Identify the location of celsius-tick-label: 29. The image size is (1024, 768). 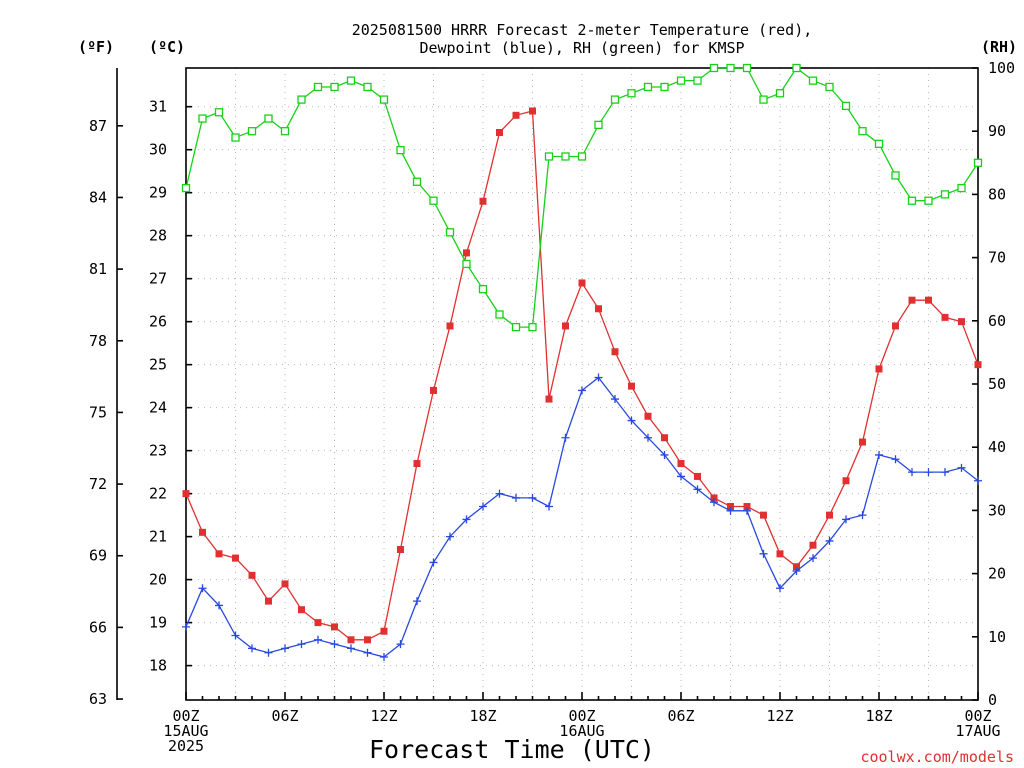
(158, 193).